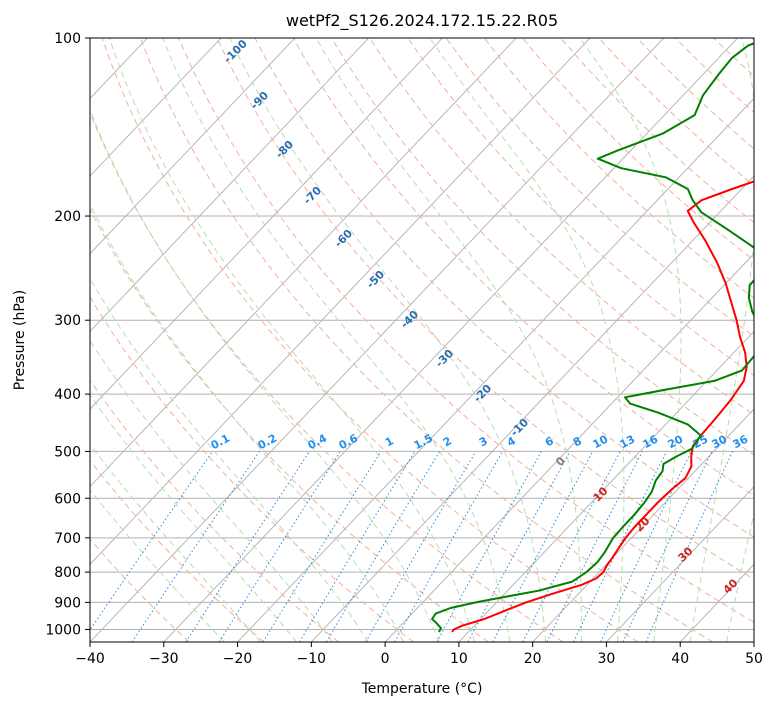 This screenshot has height=708, width=775. I want to click on x-tick-label: −30, so click(164, 659).